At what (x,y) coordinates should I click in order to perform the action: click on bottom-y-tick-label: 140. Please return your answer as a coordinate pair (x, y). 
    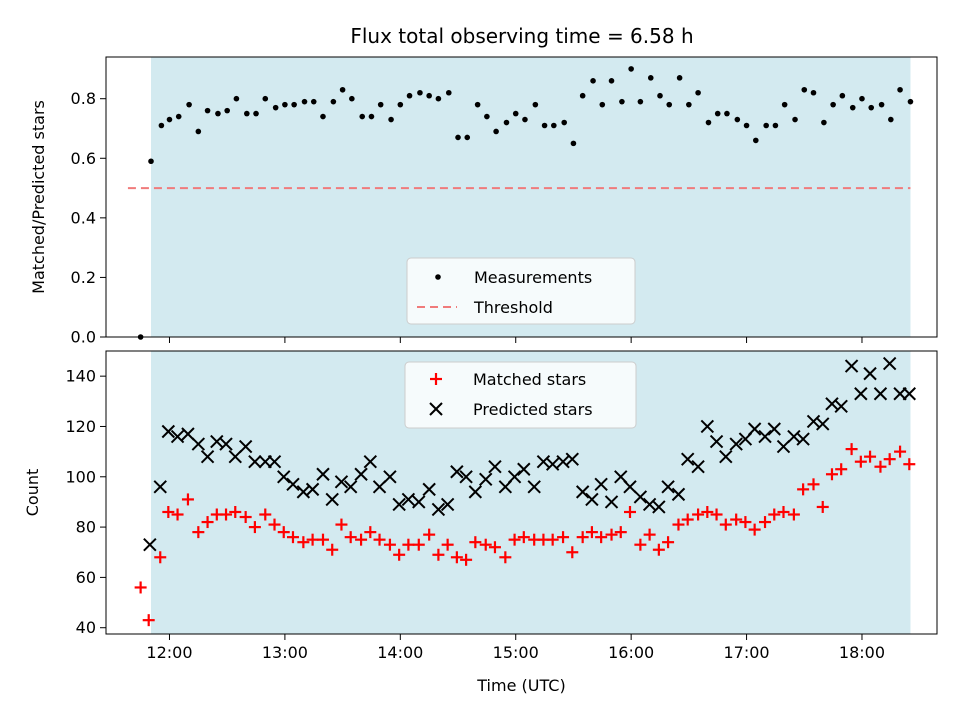
    Looking at the image, I should click on (80, 376).